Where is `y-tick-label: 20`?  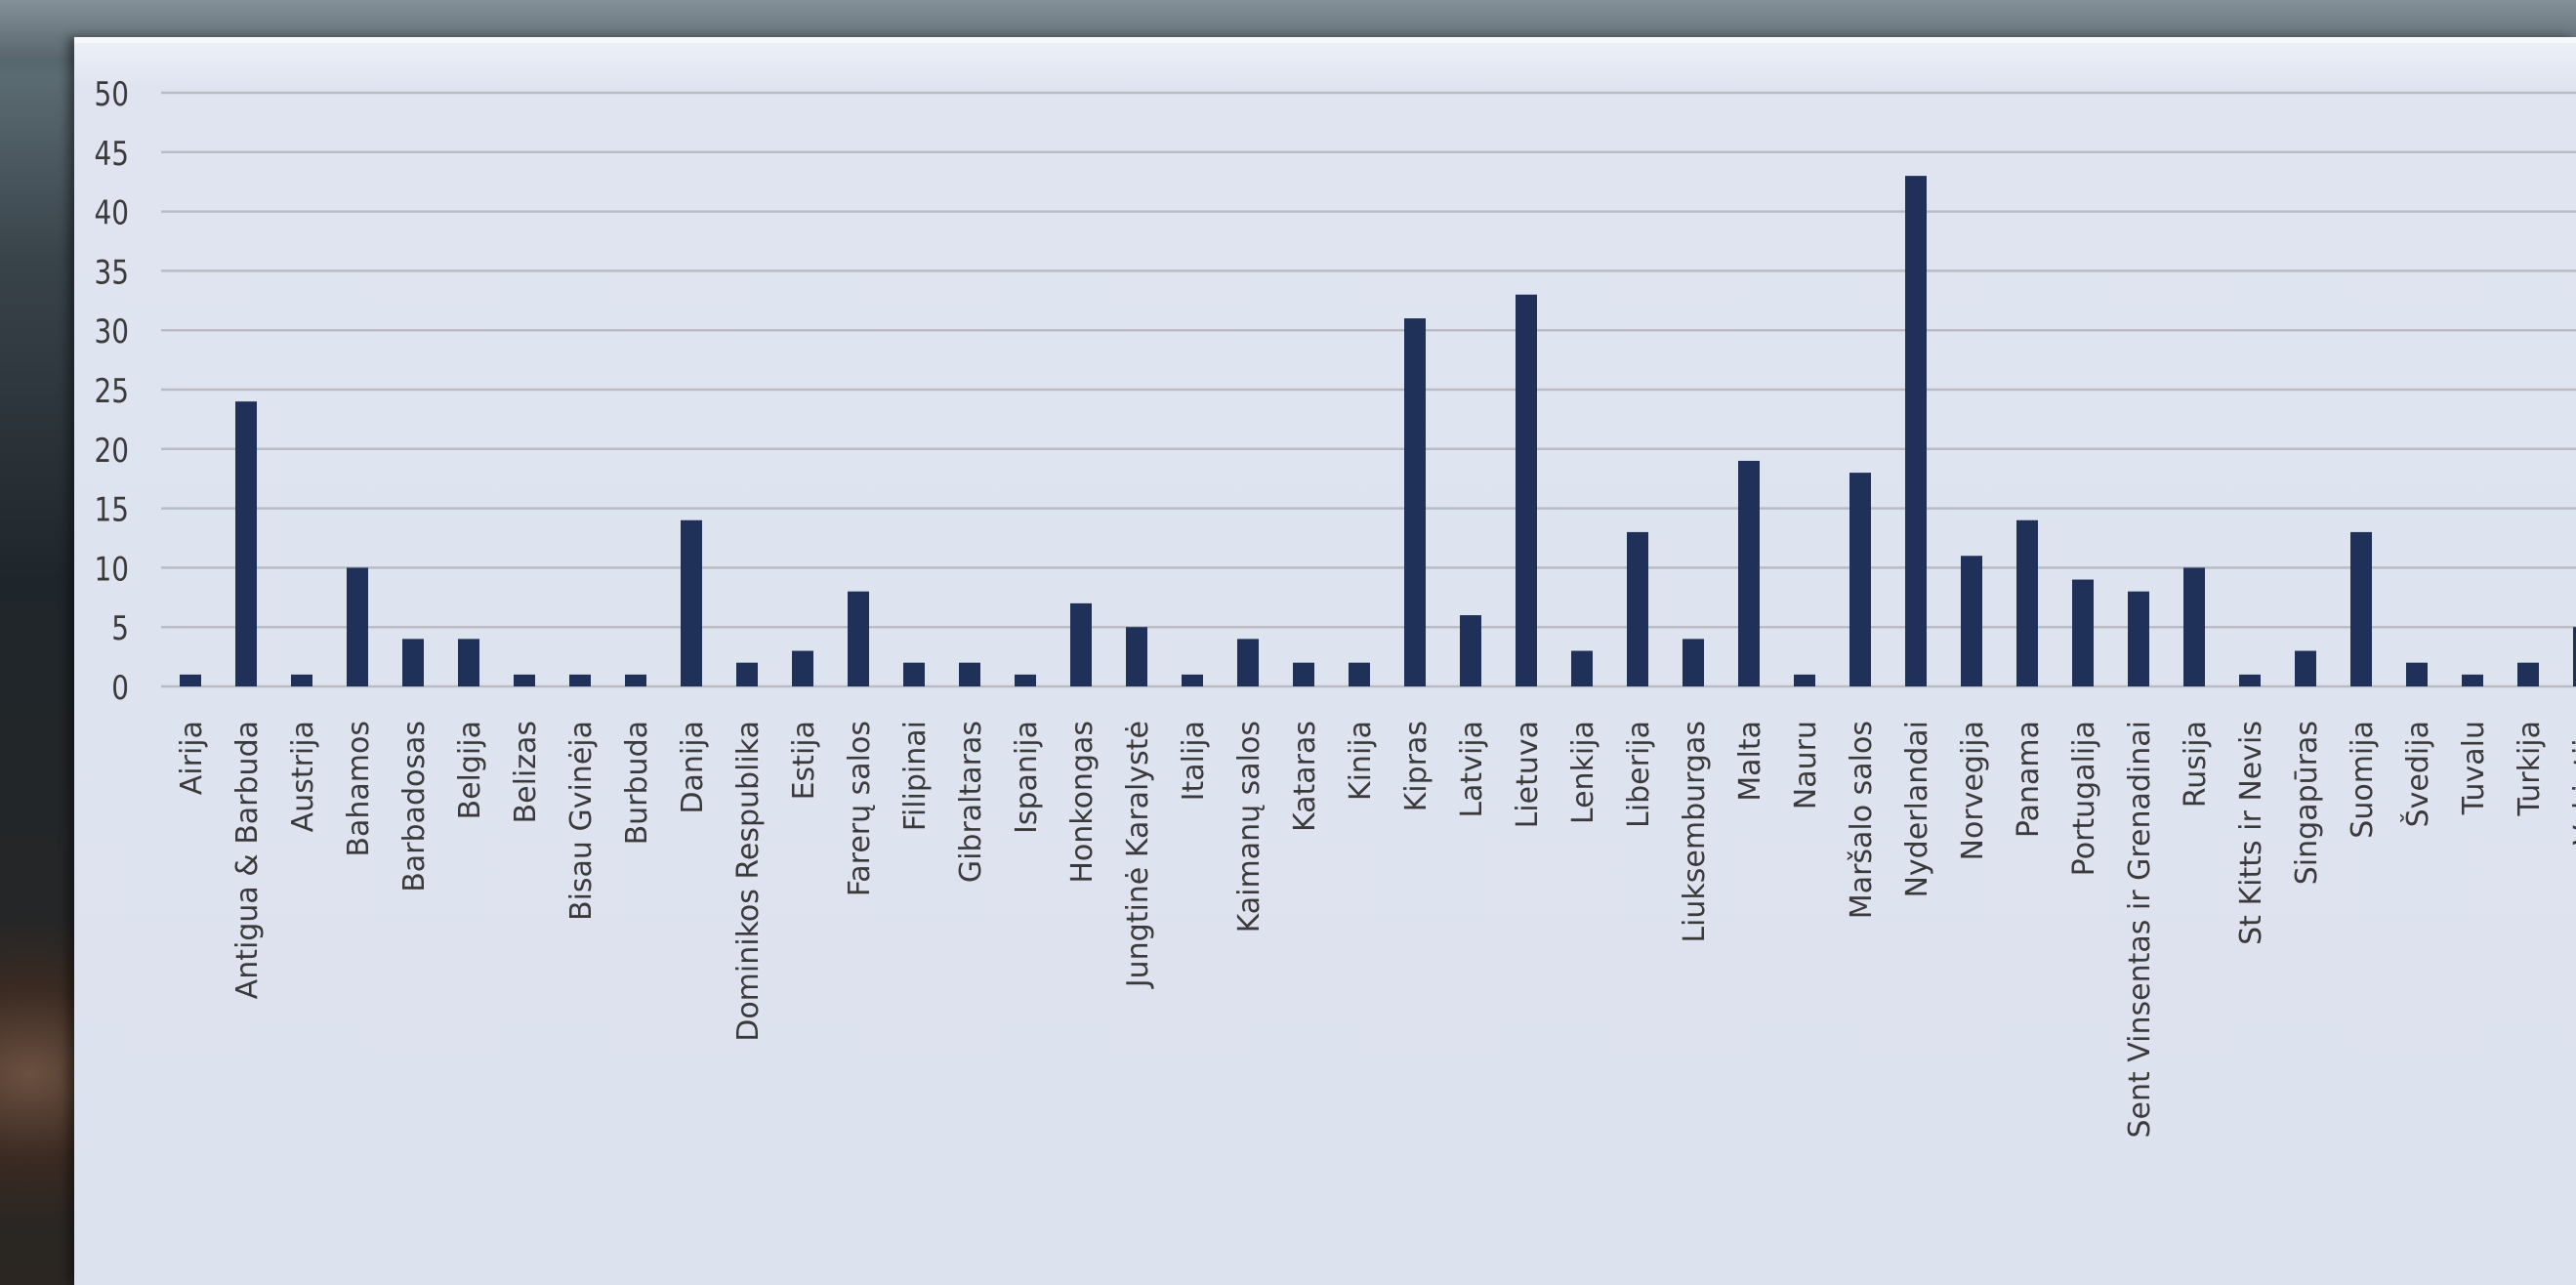
y-tick-label: 20 is located at coordinates (112, 451).